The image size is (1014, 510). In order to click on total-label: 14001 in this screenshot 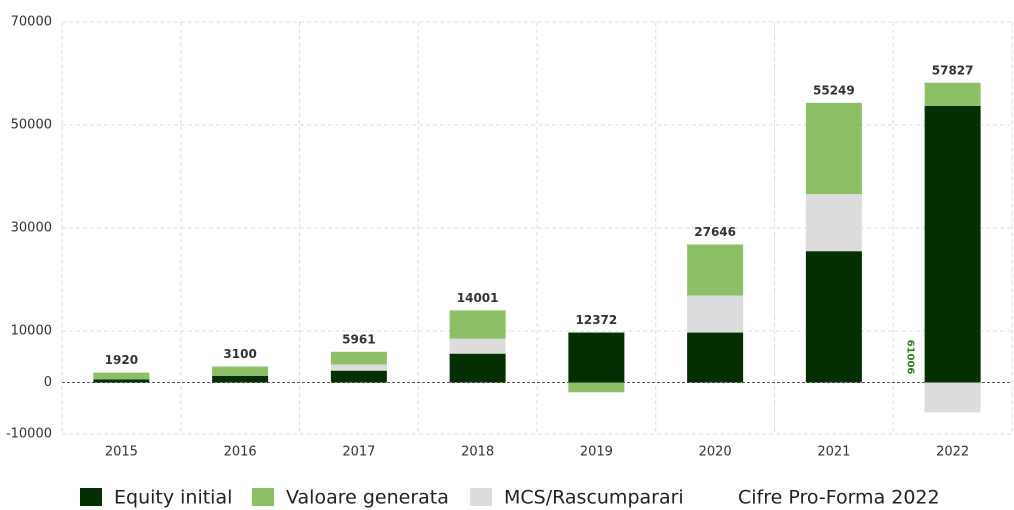, I will do `click(478, 298)`.